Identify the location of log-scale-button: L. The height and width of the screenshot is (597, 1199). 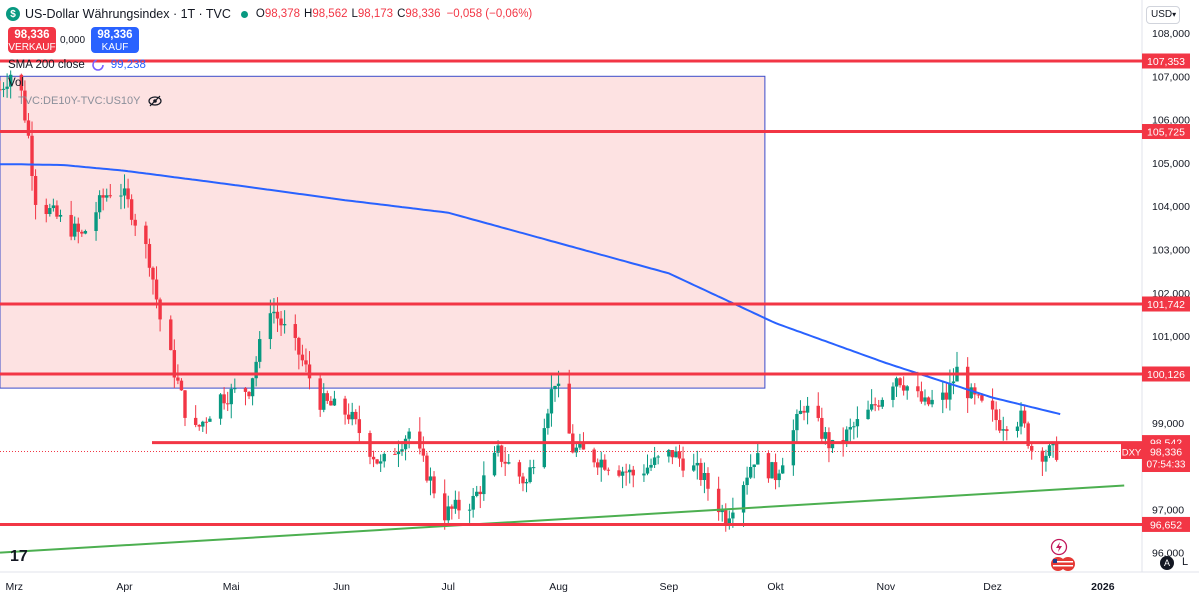
(1185, 562).